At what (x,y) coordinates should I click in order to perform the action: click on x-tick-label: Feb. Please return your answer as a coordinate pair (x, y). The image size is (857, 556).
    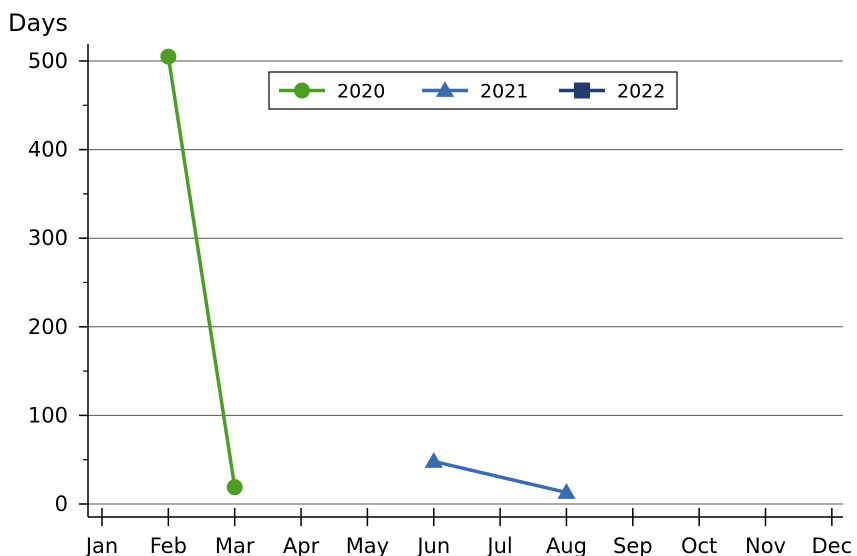
    Looking at the image, I should click on (168, 545).